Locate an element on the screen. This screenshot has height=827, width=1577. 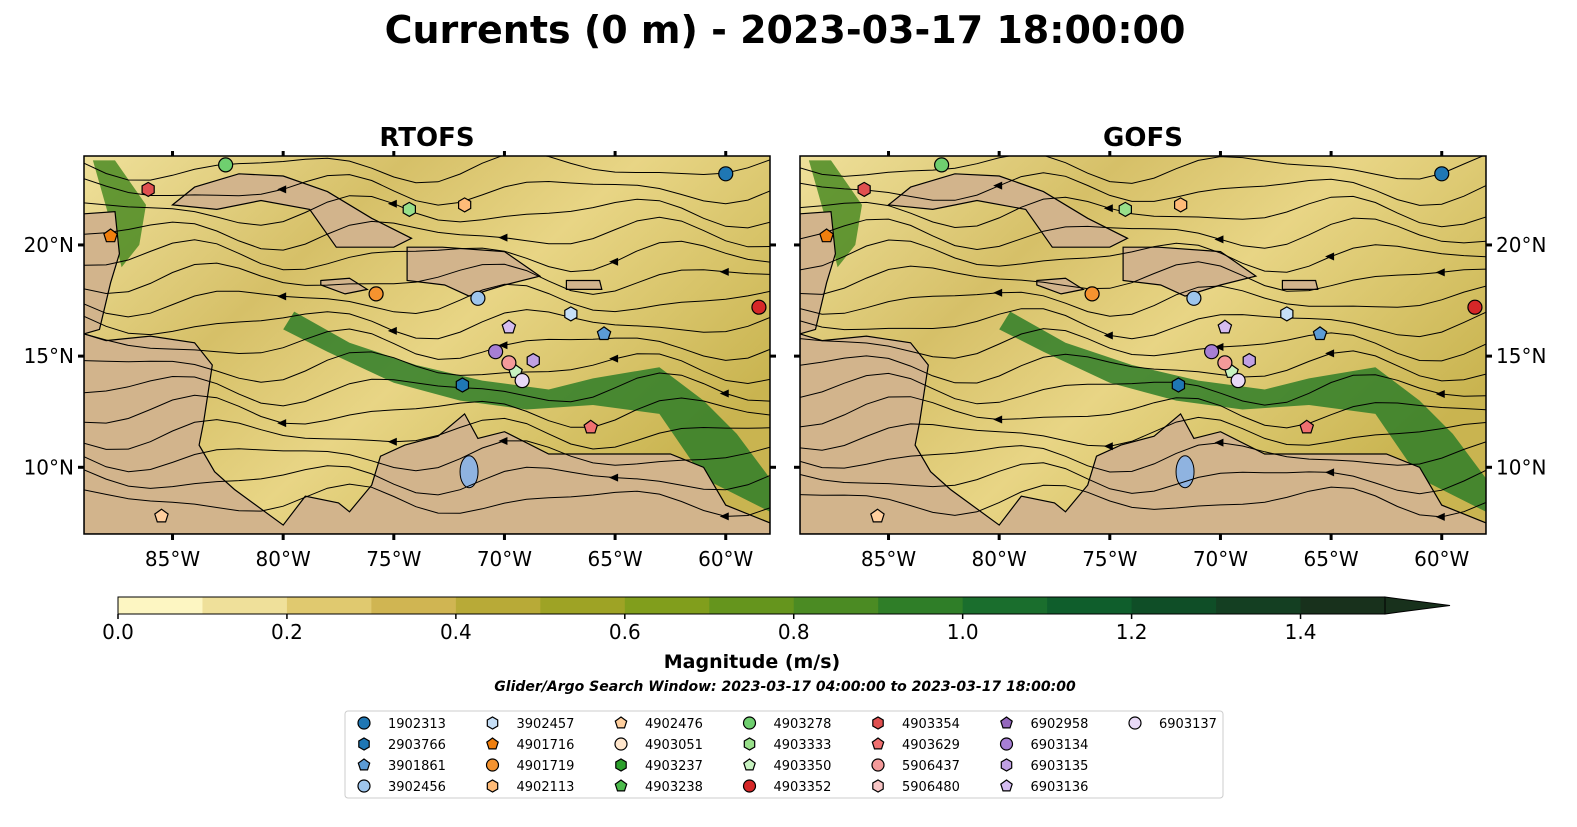
colorbar-tick-label: 0.2 is located at coordinates (287, 632).